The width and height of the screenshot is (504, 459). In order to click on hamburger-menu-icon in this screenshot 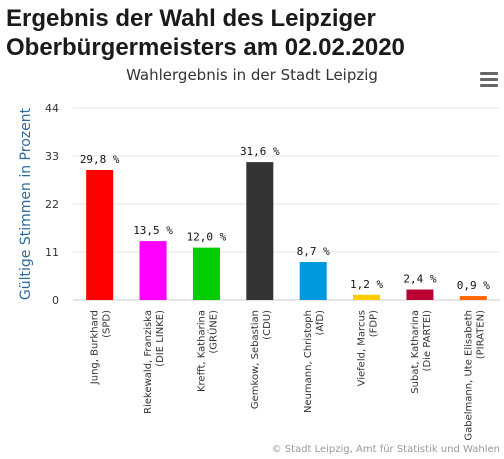, I will do `click(489, 73)`.